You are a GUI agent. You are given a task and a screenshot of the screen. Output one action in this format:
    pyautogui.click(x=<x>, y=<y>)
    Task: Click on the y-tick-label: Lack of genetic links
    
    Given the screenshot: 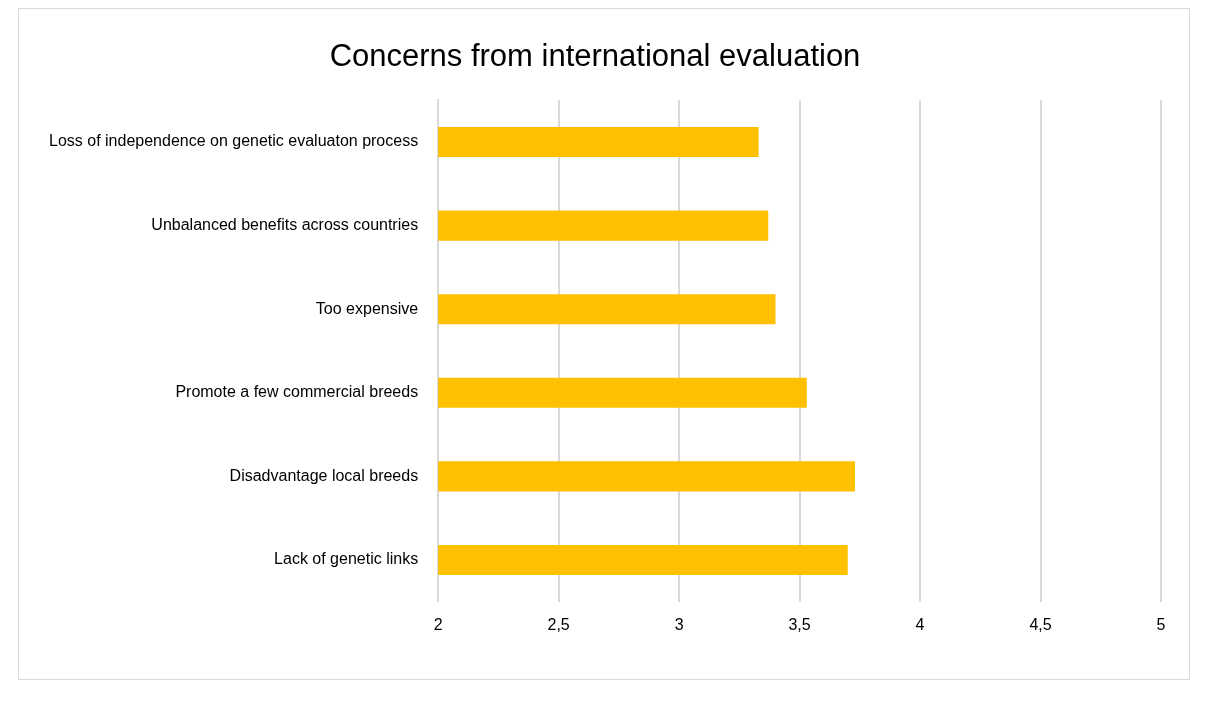 What is the action you would take?
    pyautogui.click(x=346, y=559)
    